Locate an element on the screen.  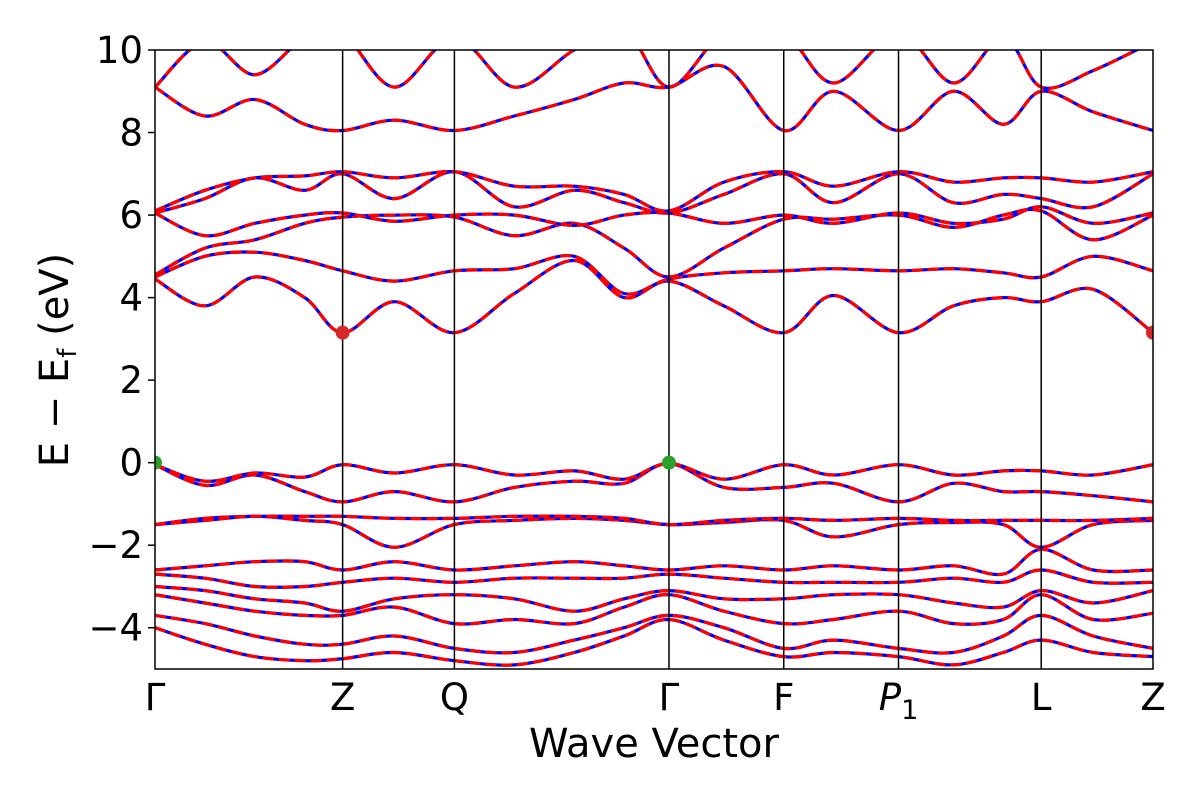
band-4-dashed is located at coordinates (654, 578).